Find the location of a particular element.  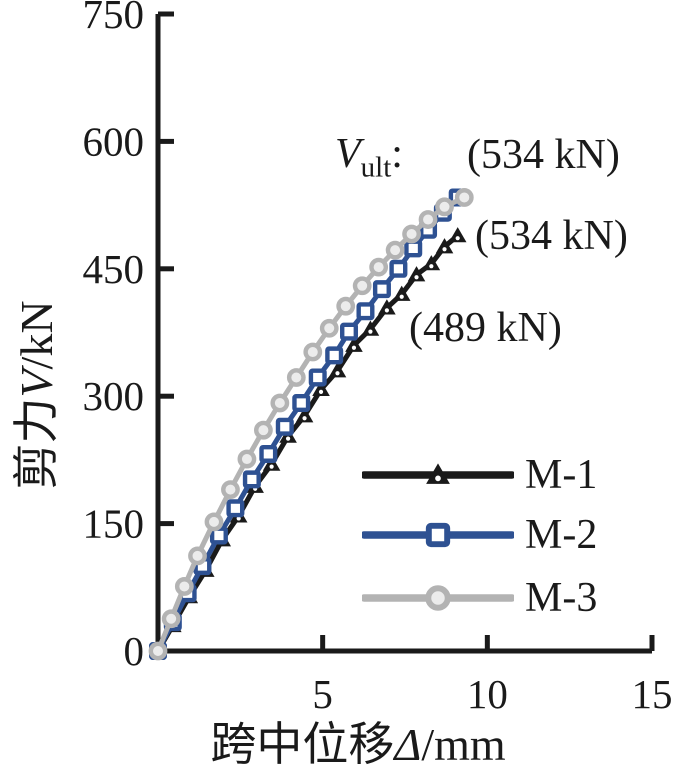

x-tick-label-10: 10 is located at coordinates (487, 694).